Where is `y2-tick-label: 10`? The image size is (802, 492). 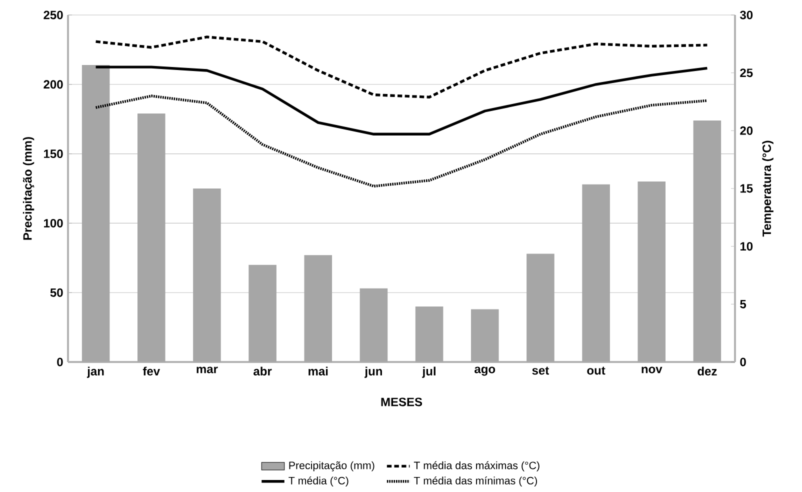 y2-tick-label: 10 is located at coordinates (746, 246).